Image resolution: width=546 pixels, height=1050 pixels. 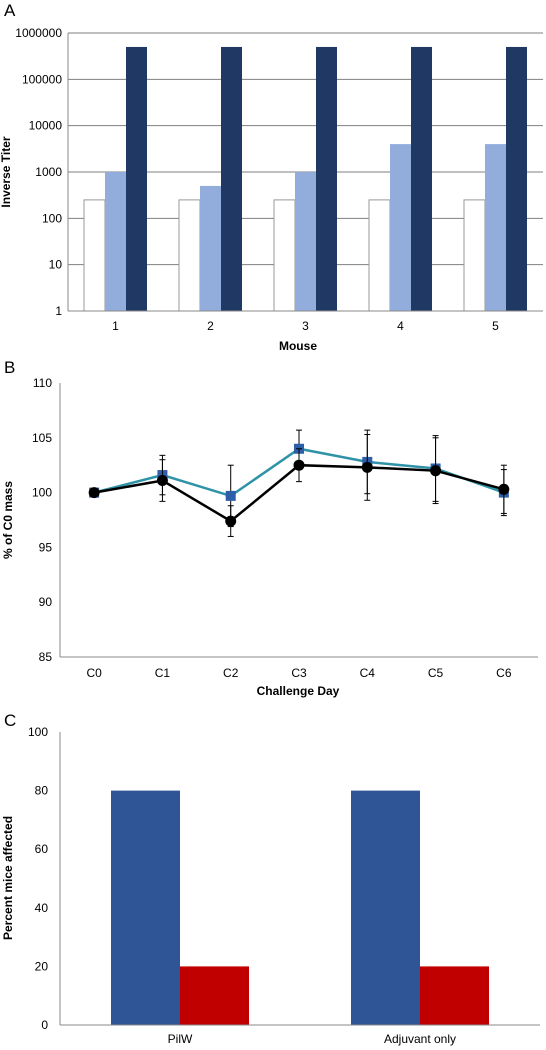 I want to click on panel-c-y-tick-label: 0, so click(x=44, y=1025).